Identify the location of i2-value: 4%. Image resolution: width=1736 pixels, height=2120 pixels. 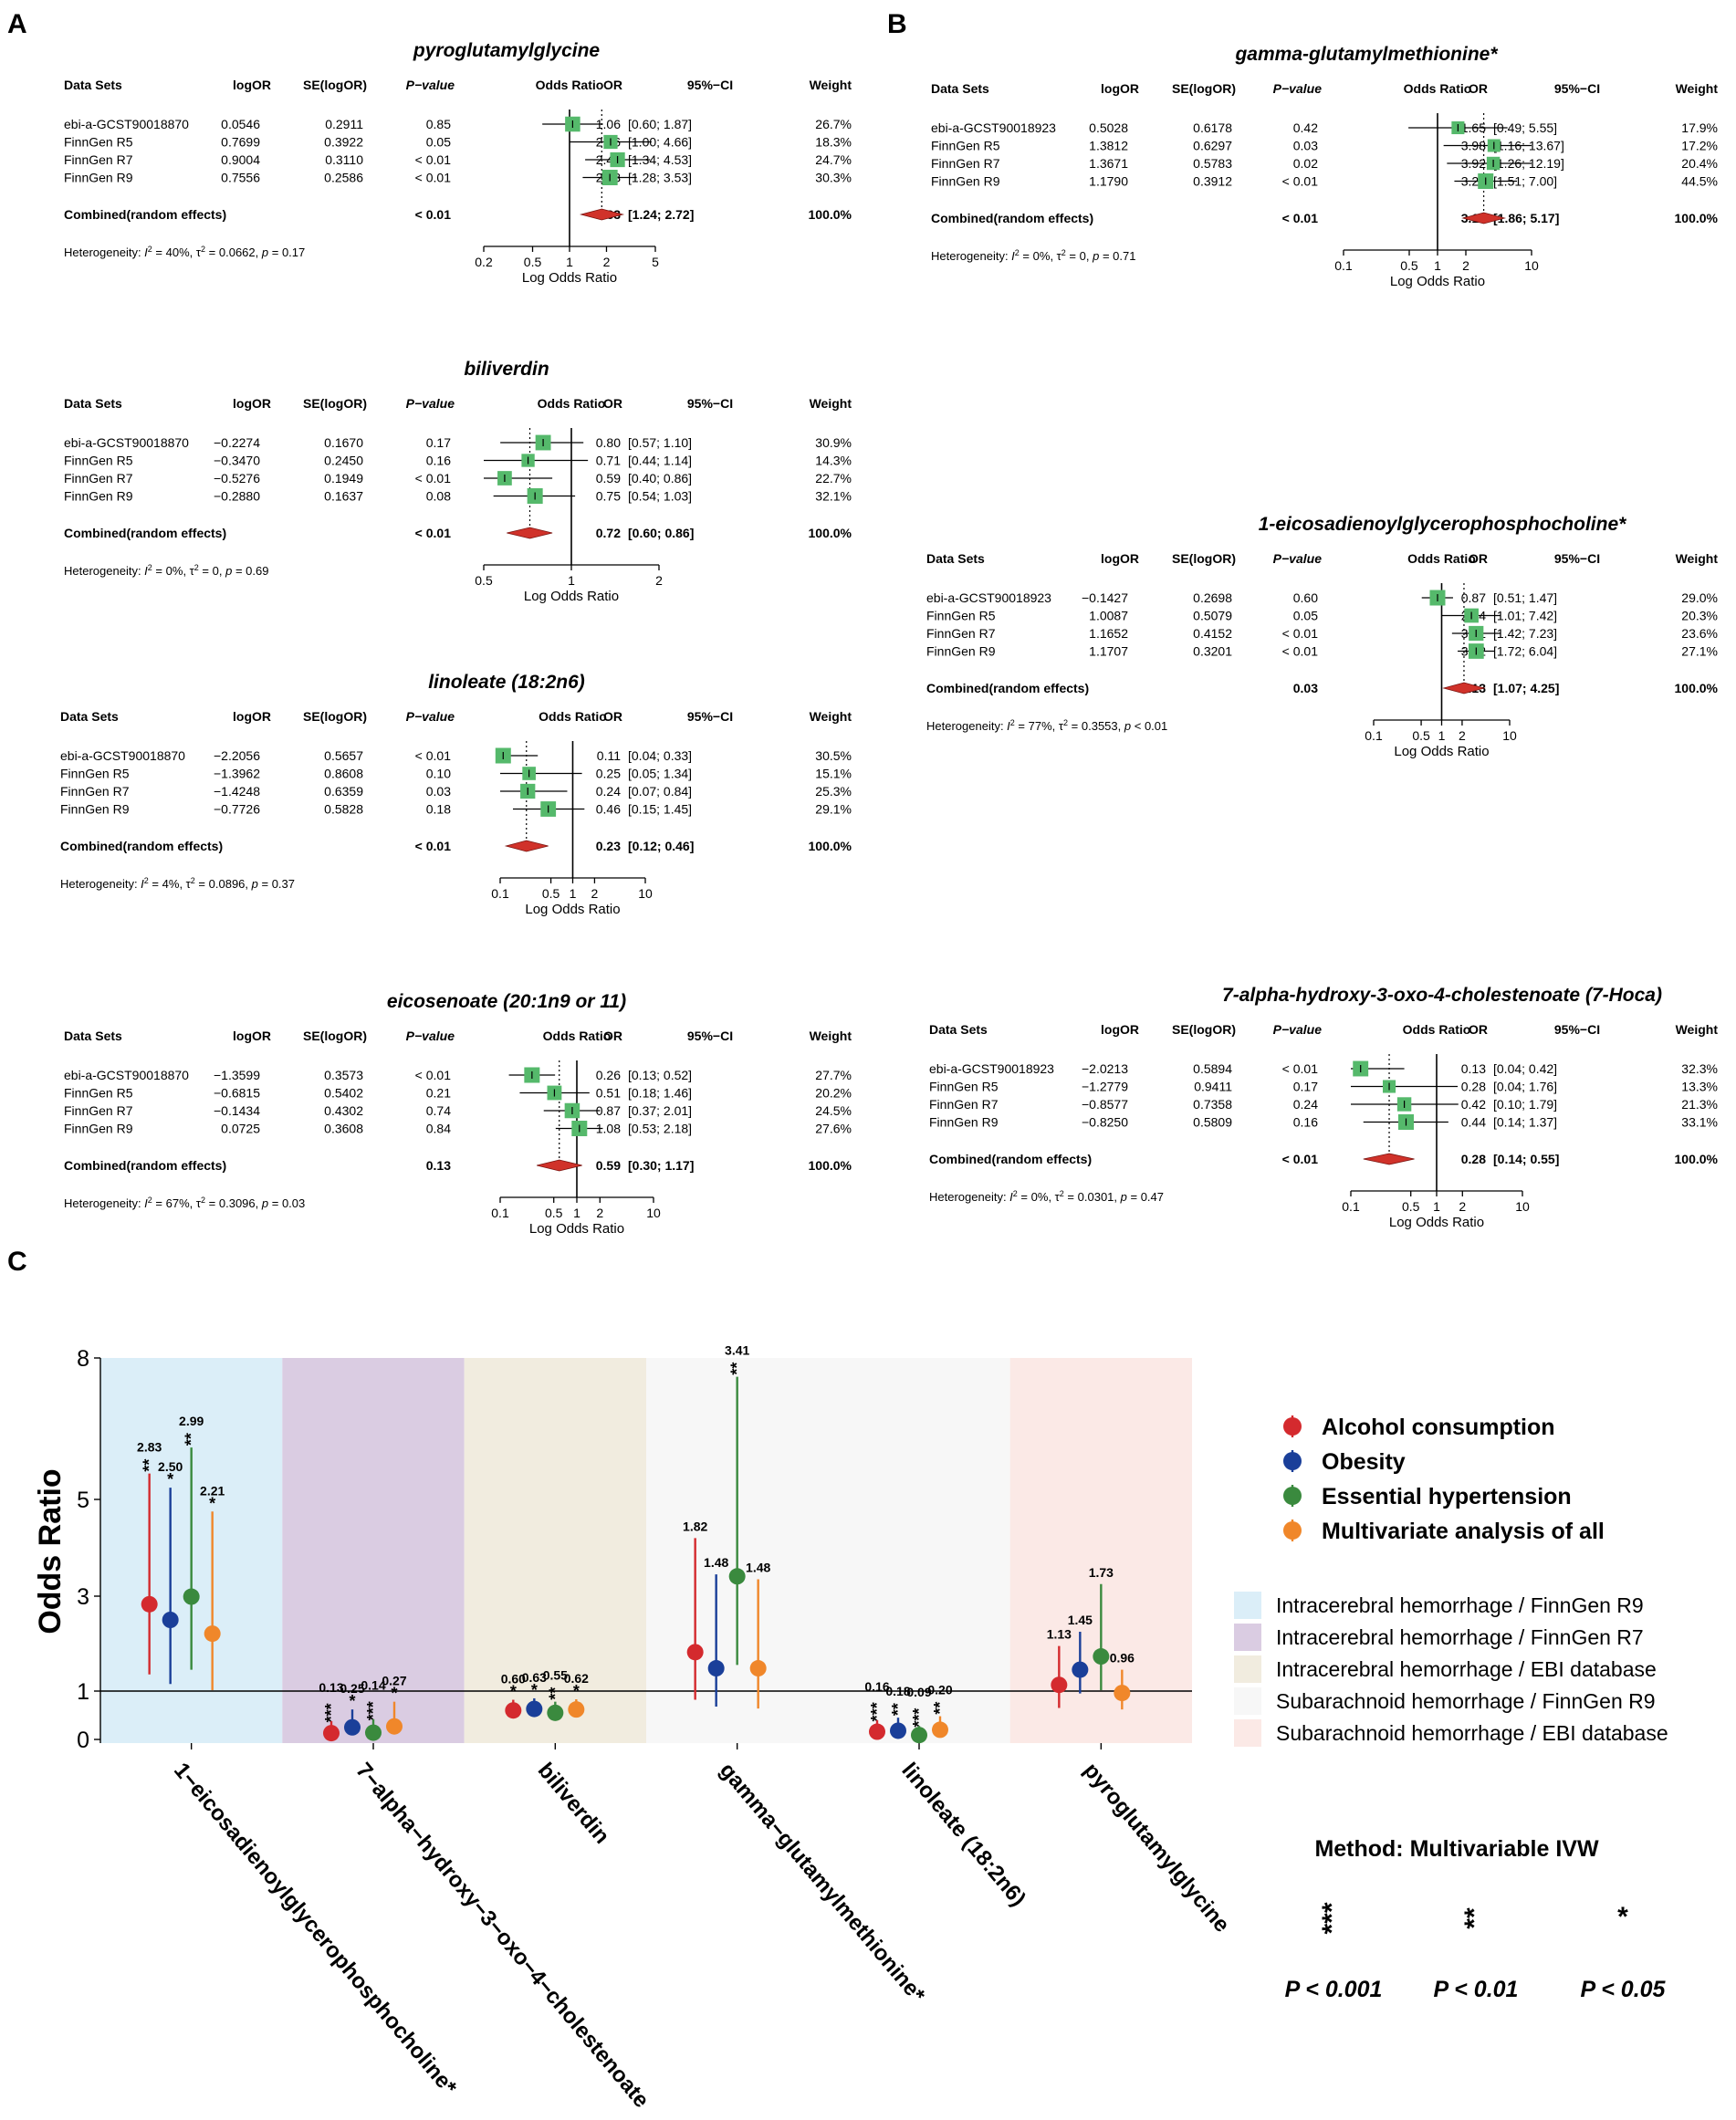
(171, 884).